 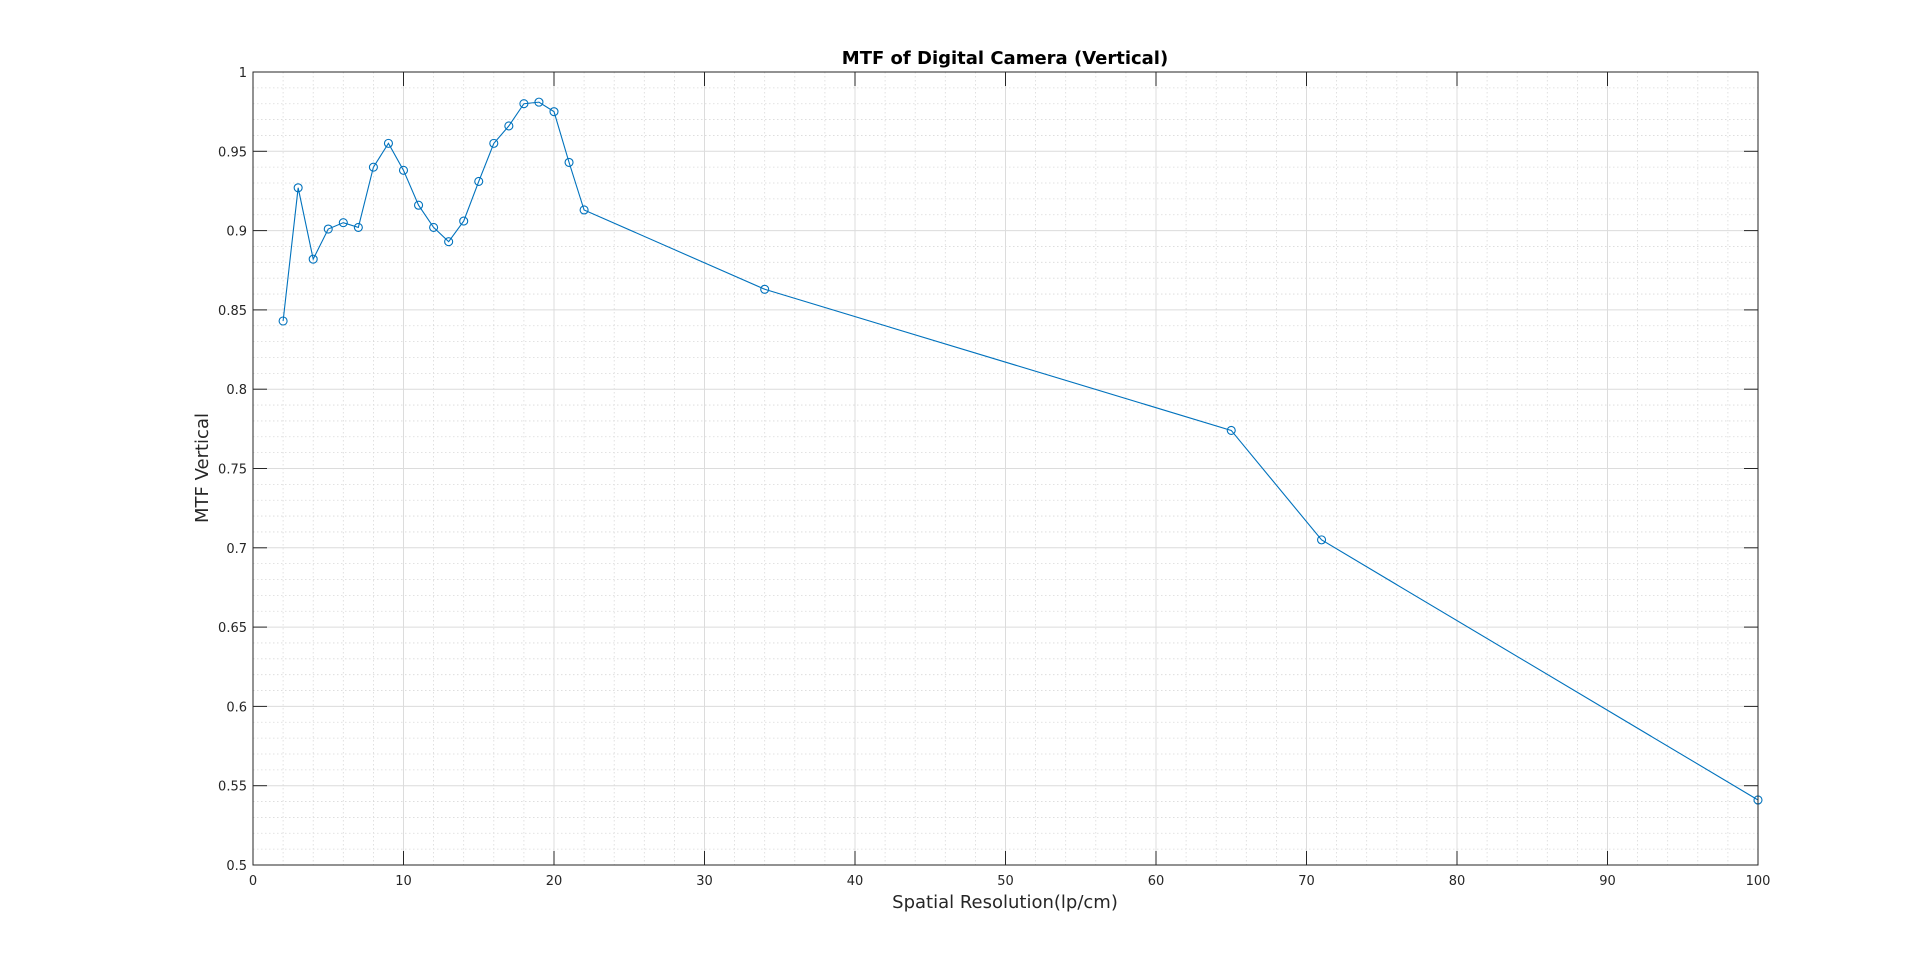 What do you see at coordinates (1607, 881) in the screenshot?
I see `x-tick-label: 90` at bounding box center [1607, 881].